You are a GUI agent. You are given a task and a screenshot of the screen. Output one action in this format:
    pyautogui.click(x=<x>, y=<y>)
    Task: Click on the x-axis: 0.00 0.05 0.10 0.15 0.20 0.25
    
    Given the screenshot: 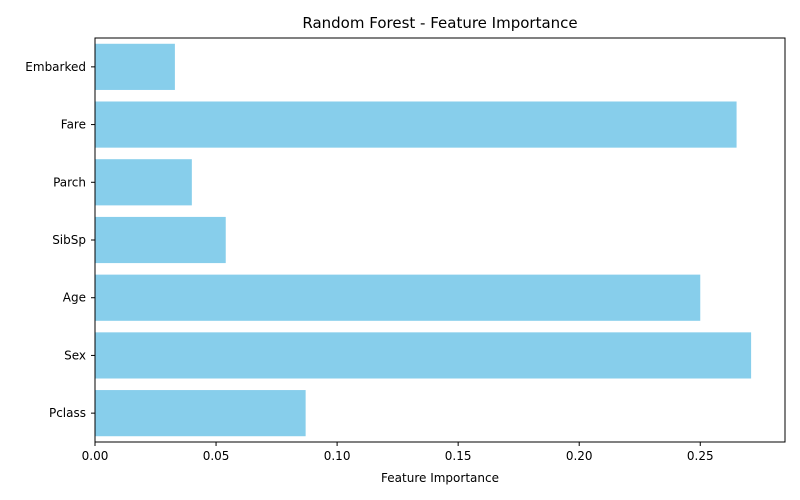 What is the action you would take?
    pyautogui.click(x=398, y=452)
    